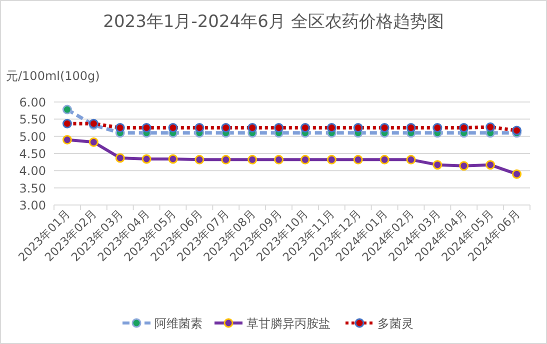 The image size is (547, 344). Describe the element at coordinates (288, 323) in the screenshot. I see `legend-label: 草甘膦异丙胺盐` at that location.